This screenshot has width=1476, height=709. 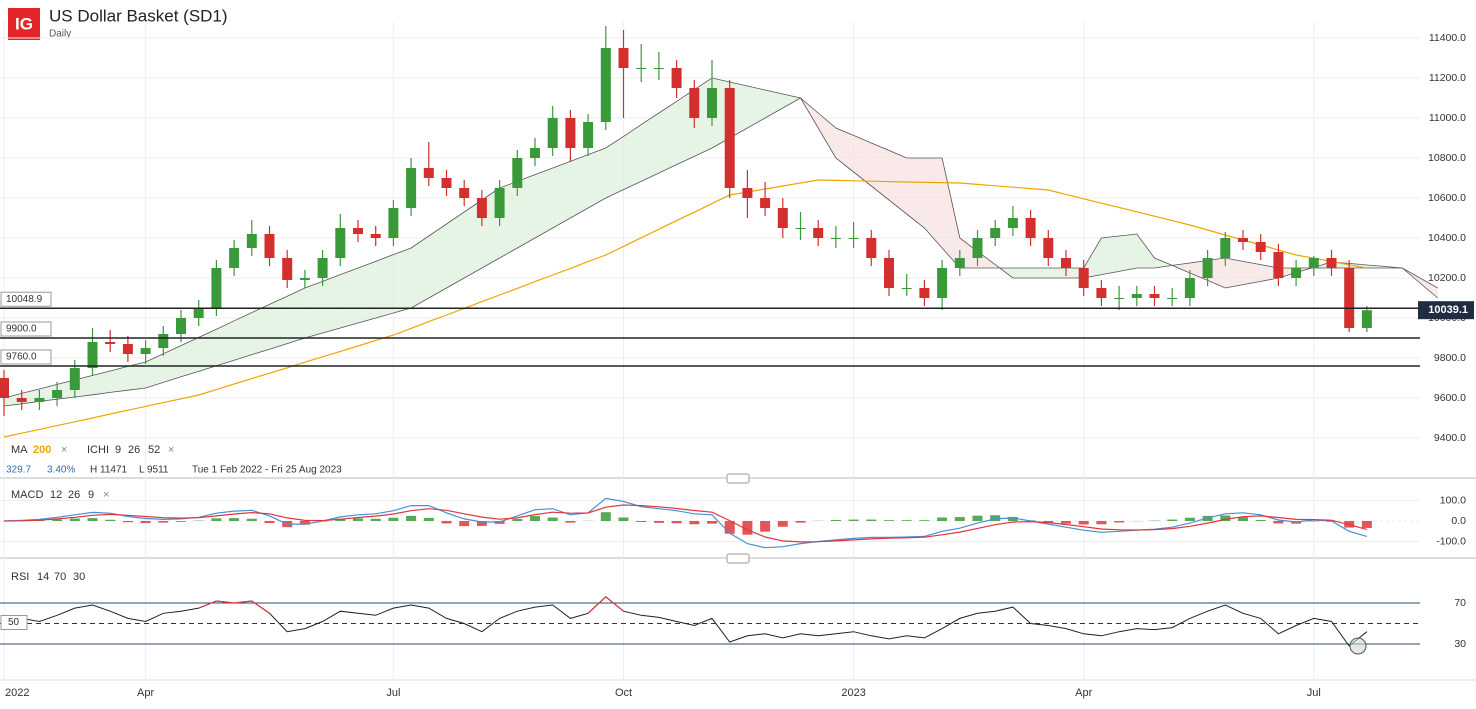 I want to click on y-tick-label: 100.0, so click(x=1453, y=500).